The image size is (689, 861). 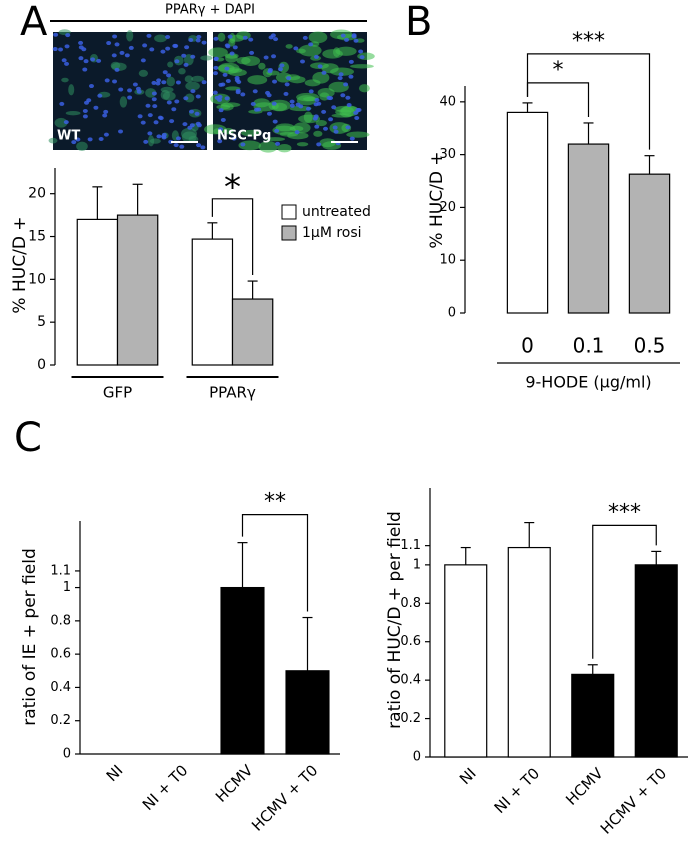 I want to click on legend-swatch, so click(x=289, y=212).